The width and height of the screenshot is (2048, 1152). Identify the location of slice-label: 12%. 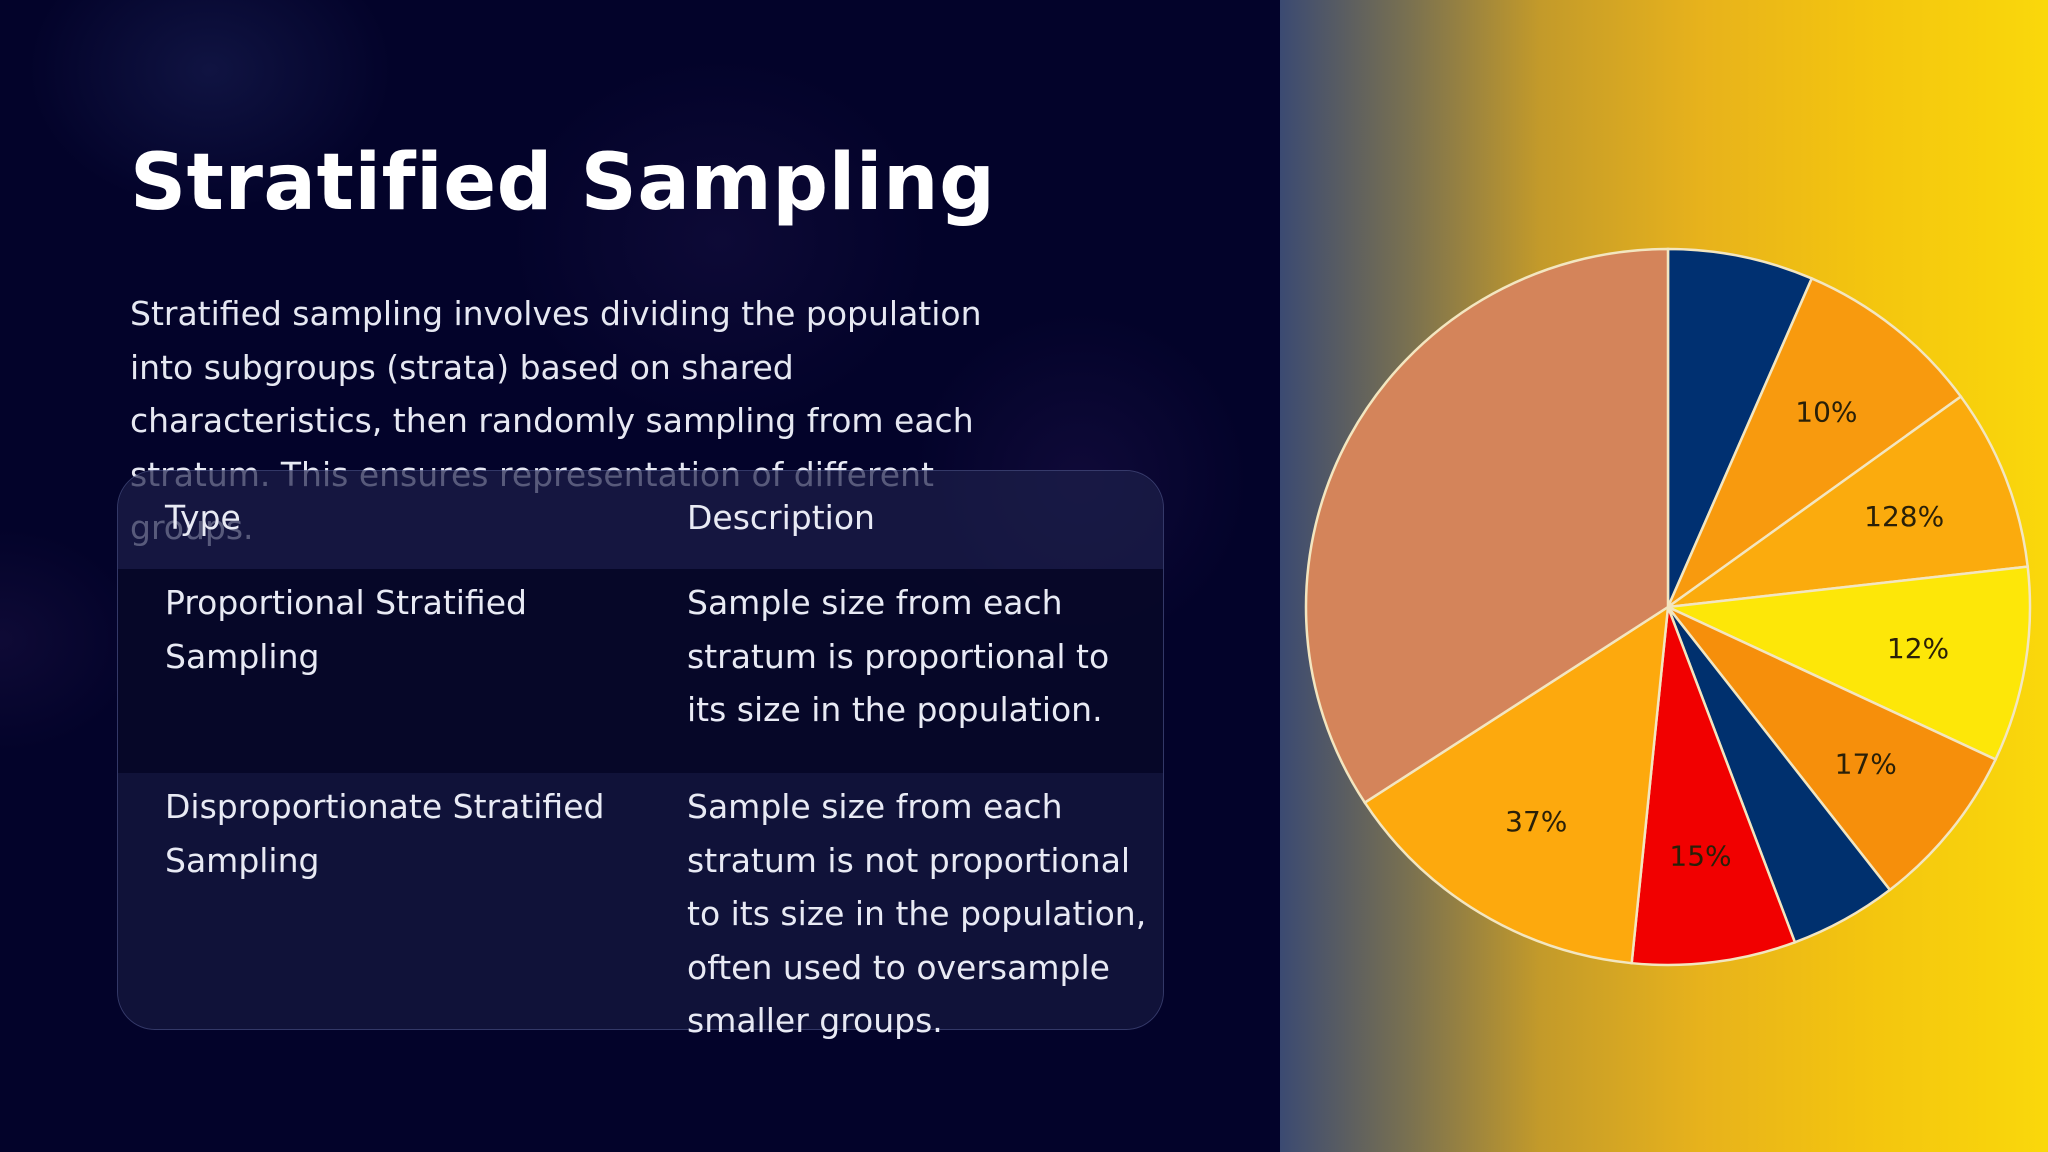
(1918, 648).